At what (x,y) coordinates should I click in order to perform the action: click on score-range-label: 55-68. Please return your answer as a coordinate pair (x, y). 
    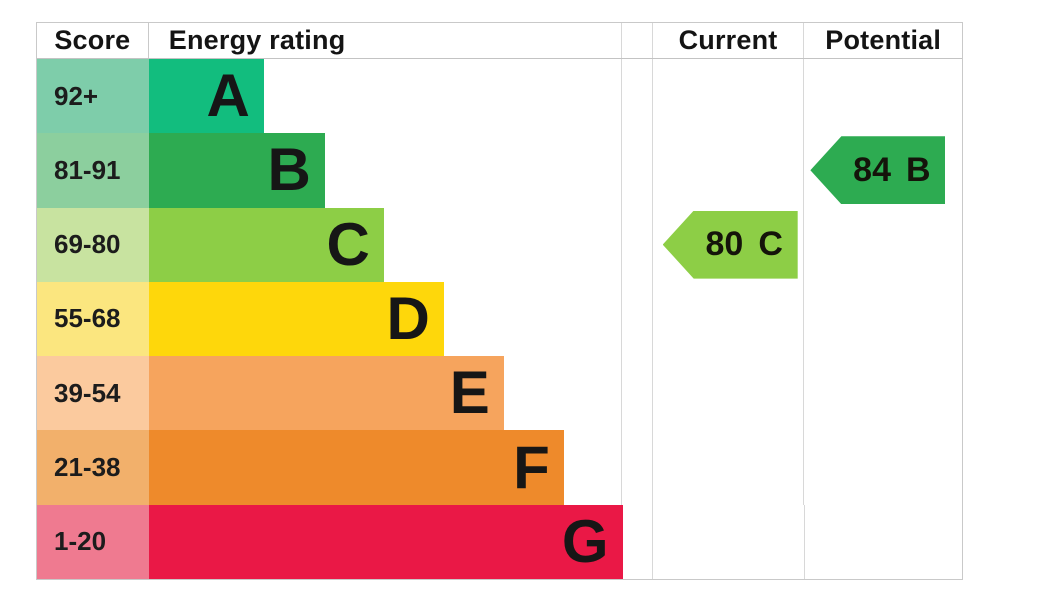
    Looking at the image, I should click on (93, 319).